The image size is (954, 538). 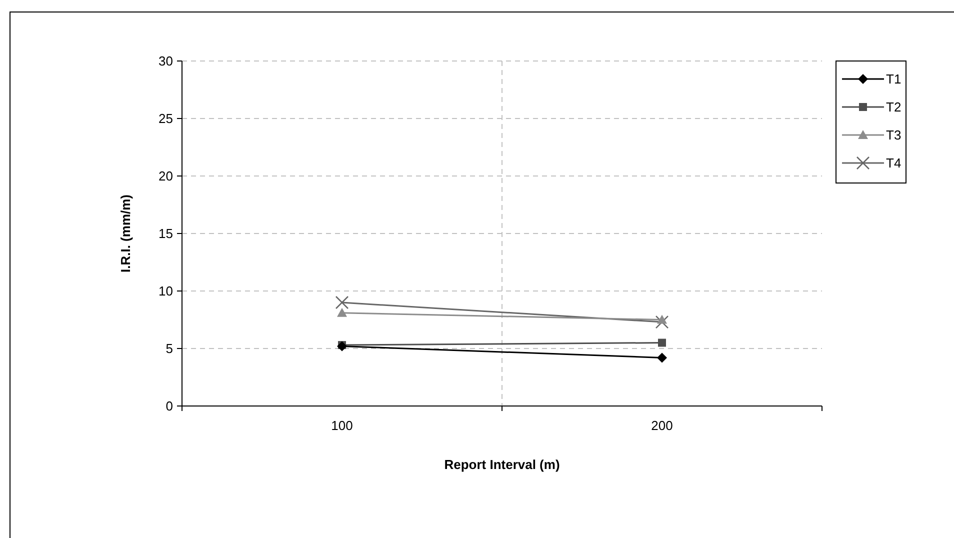 I want to click on y-tick-label: 5, so click(x=169, y=348).